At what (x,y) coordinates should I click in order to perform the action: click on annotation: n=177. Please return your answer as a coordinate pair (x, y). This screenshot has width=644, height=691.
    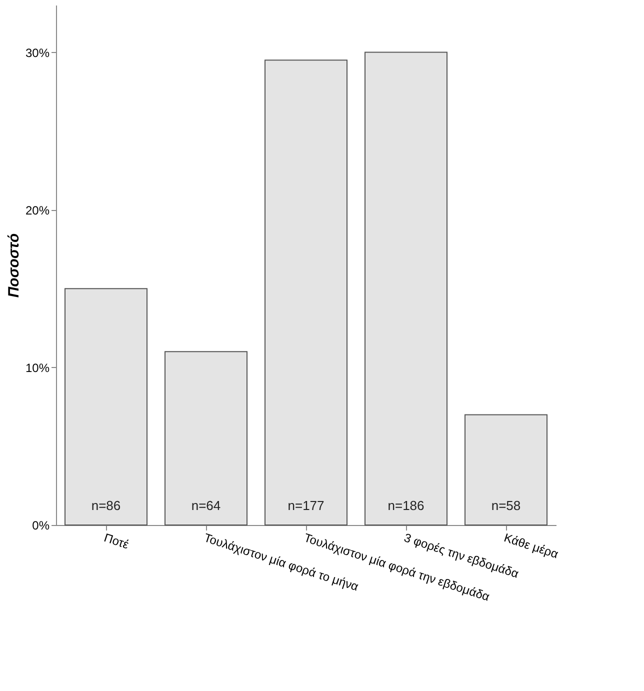
    Looking at the image, I should click on (306, 505).